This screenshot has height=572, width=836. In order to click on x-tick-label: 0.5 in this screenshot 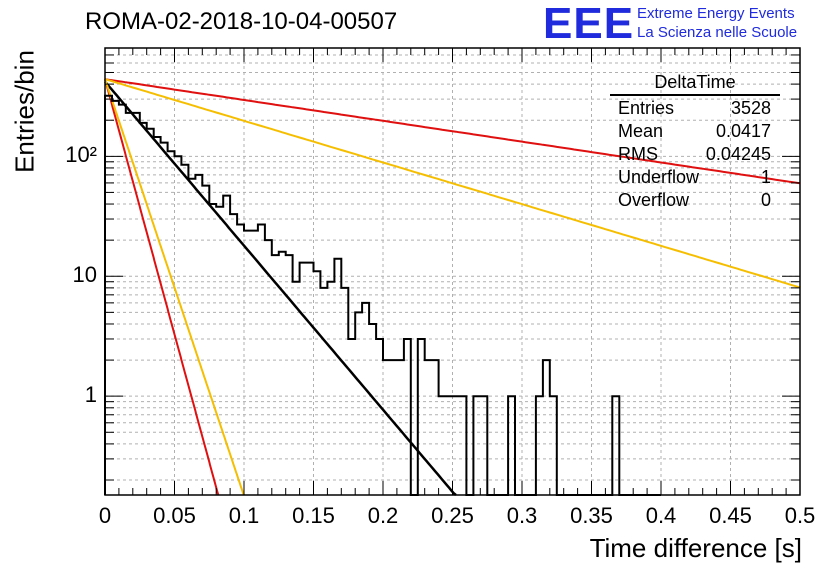, I will do `click(800, 515)`.